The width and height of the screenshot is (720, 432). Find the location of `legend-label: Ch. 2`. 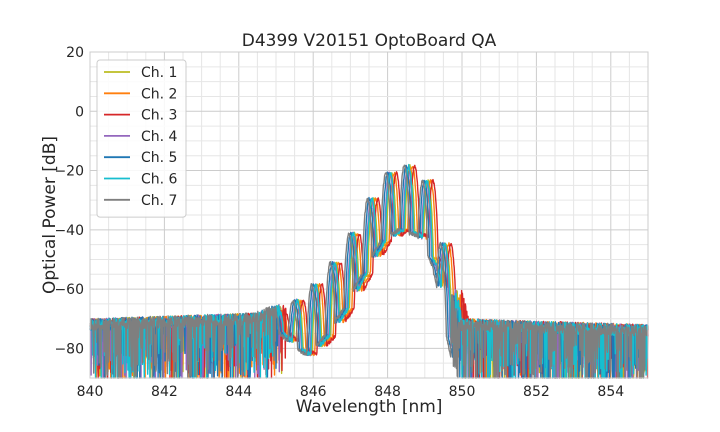

legend-label: Ch. 2 is located at coordinates (159, 94).